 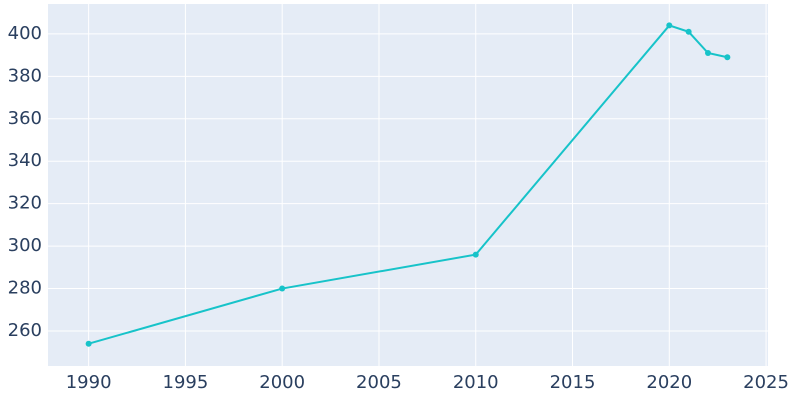 I want to click on y-tick-label: 360, so click(x=25, y=118).